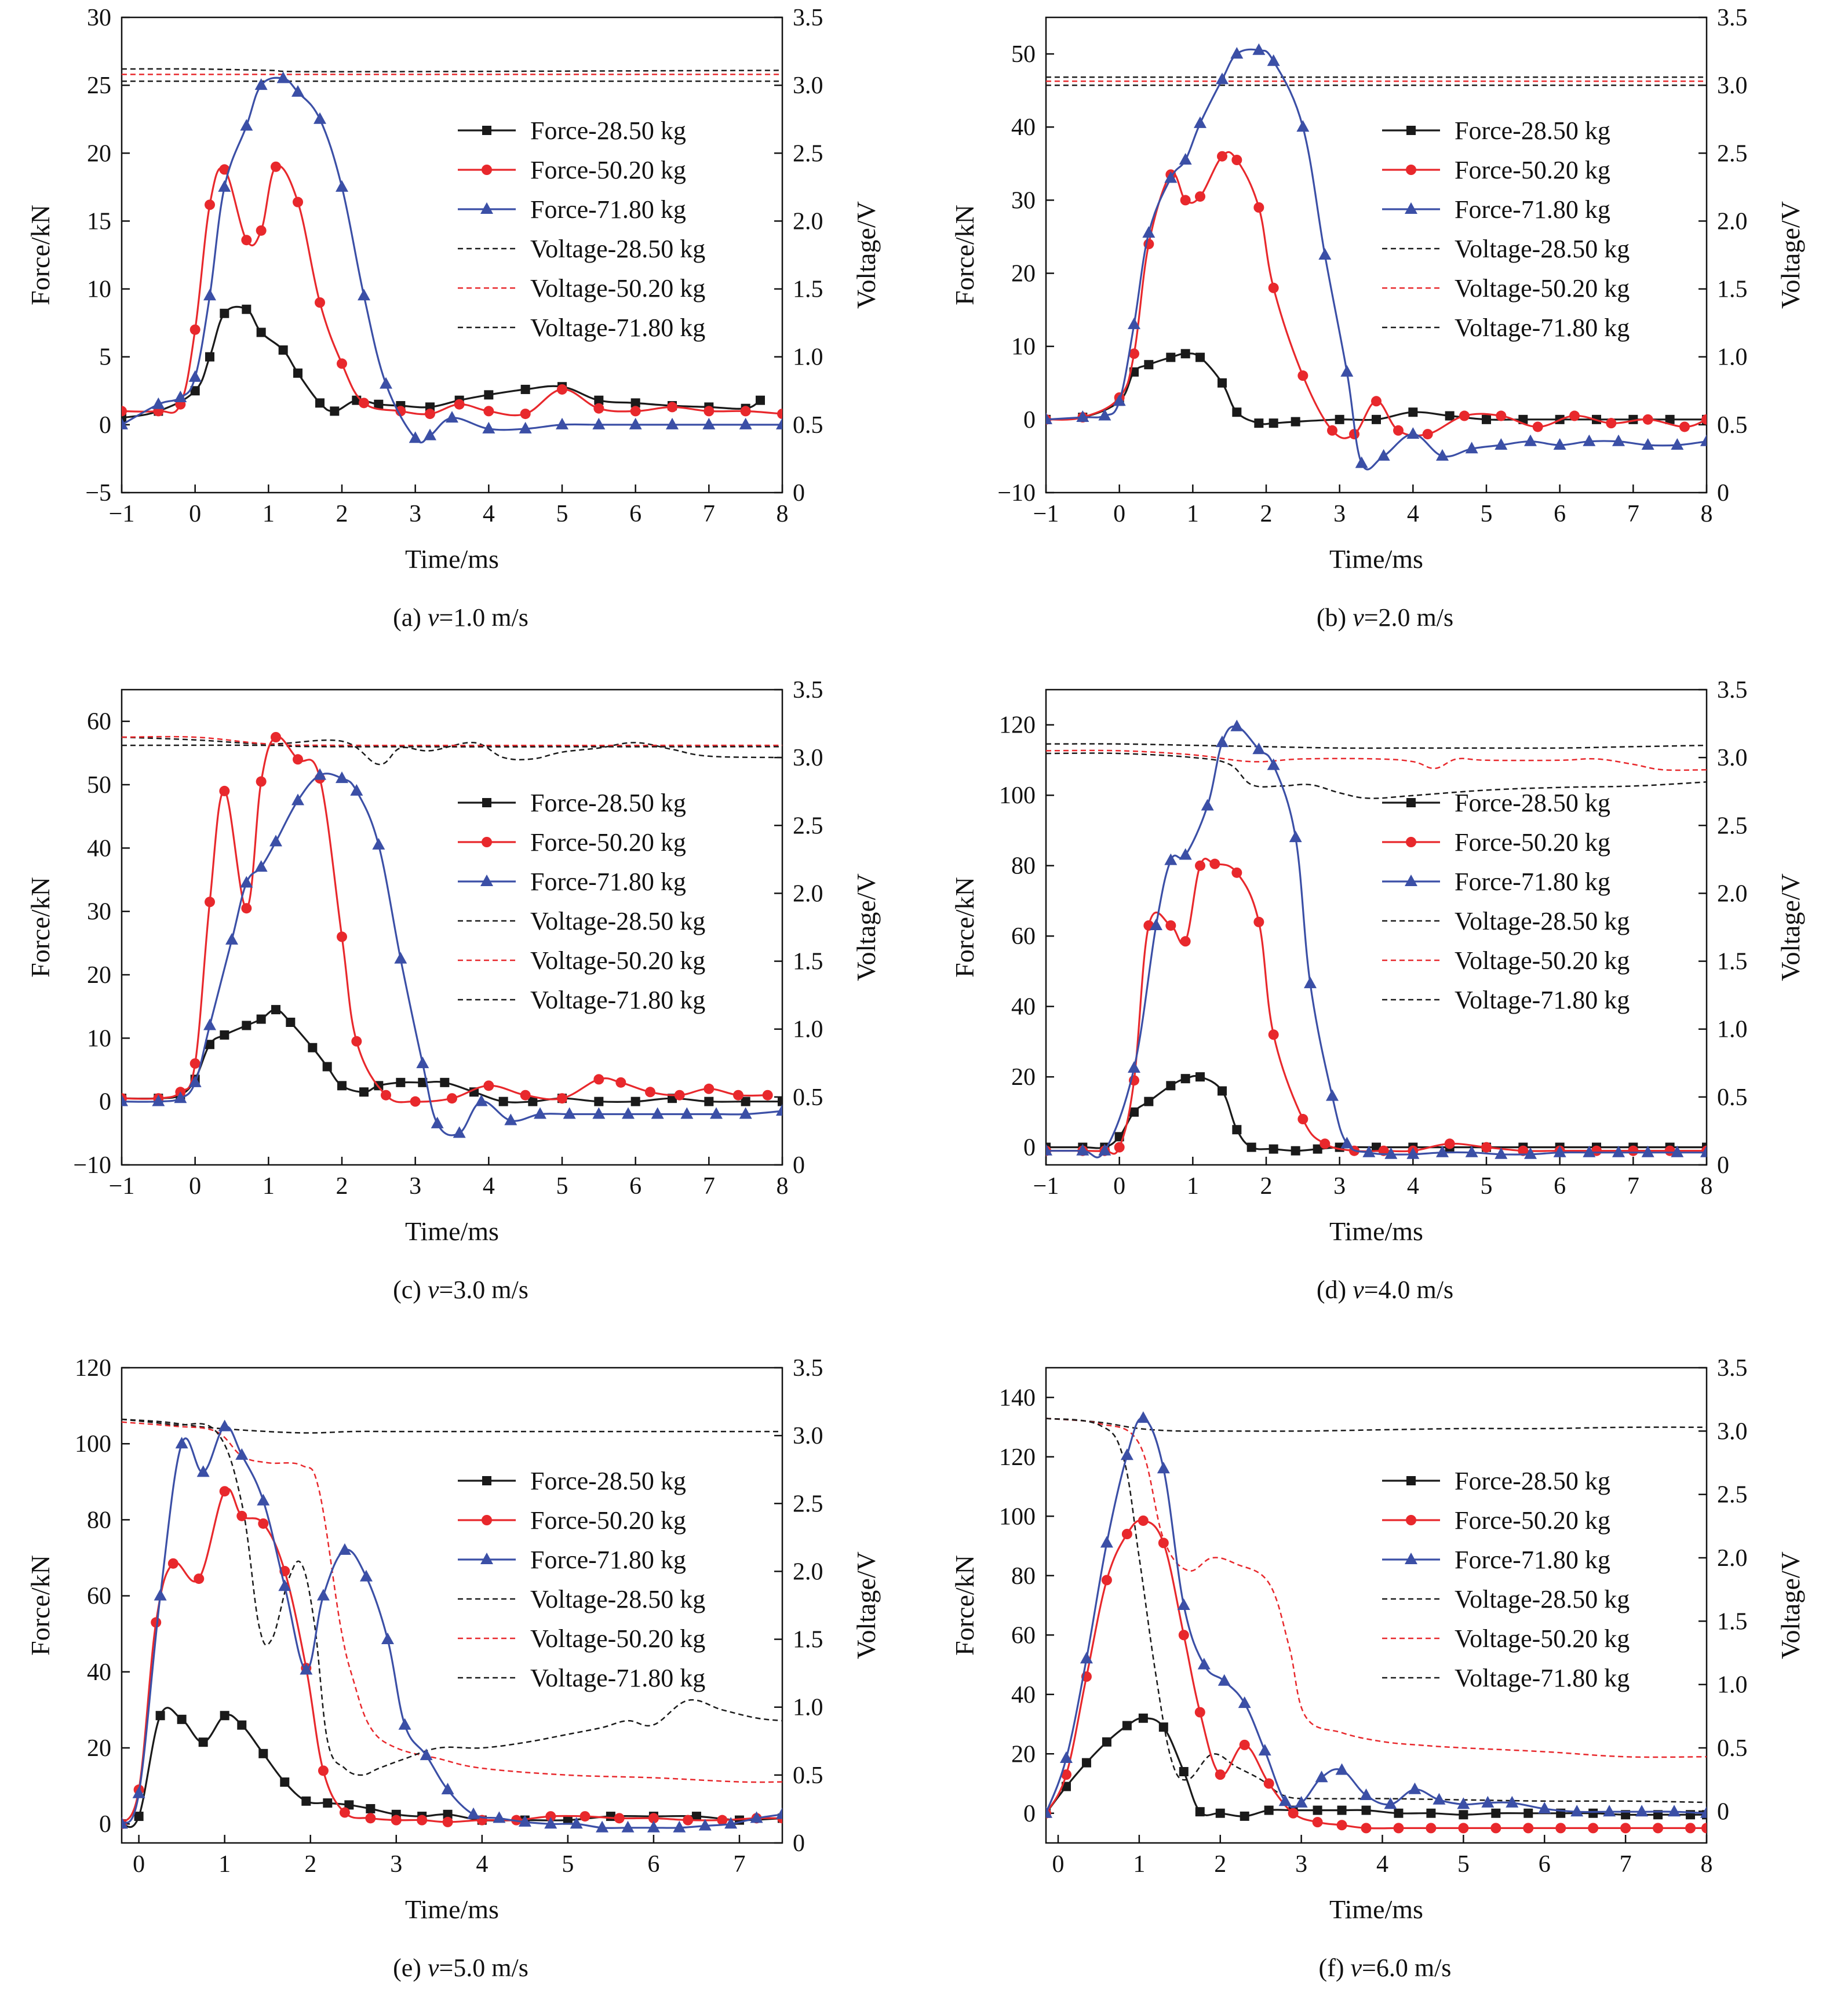 The image size is (1848, 2011). I want to click on y2-tick-label: 1.0, so click(1732, 357).